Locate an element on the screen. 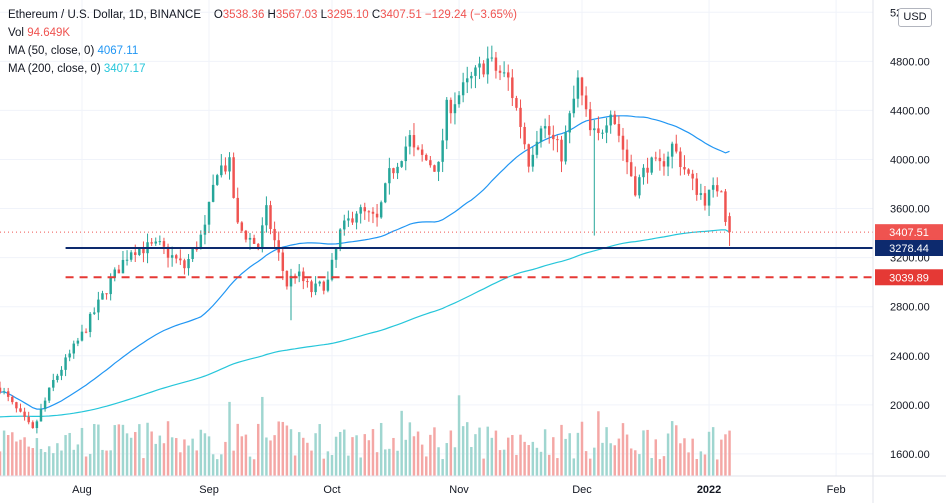 The height and width of the screenshot is (503, 946). currency-button: USD is located at coordinates (915, 17).